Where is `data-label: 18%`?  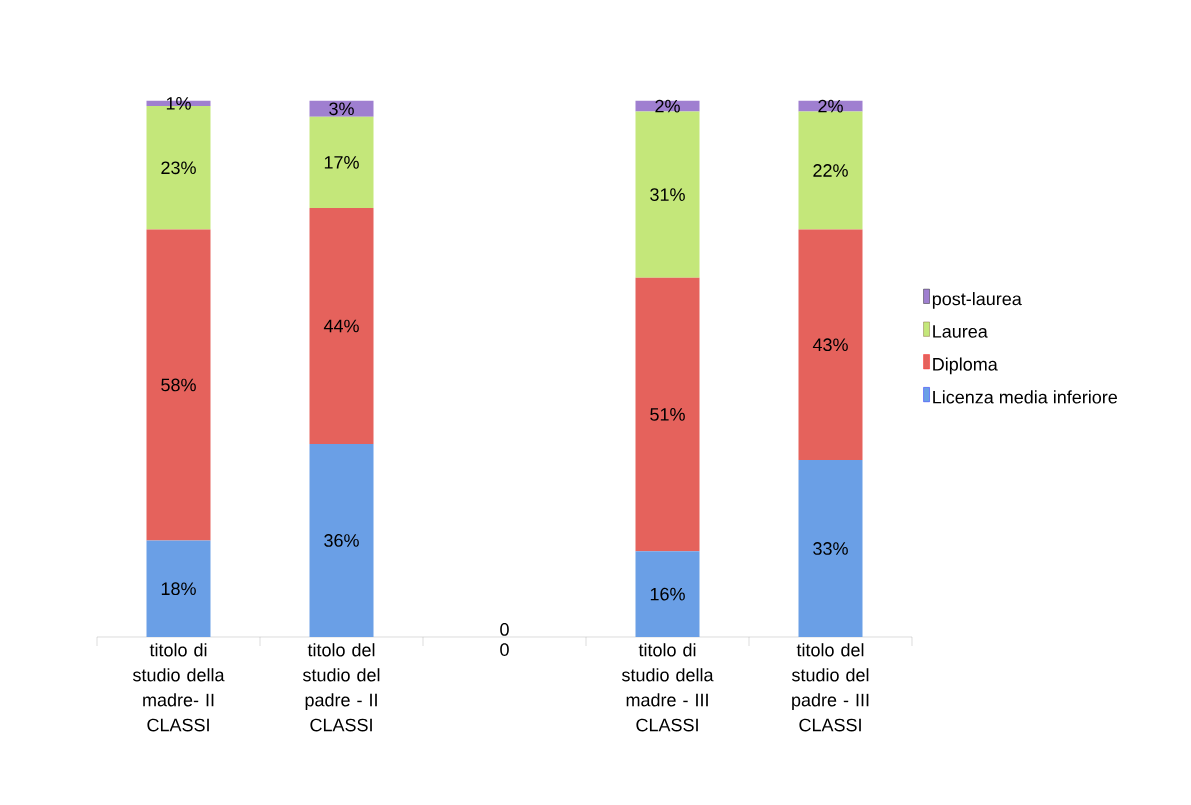
data-label: 18% is located at coordinates (178, 589).